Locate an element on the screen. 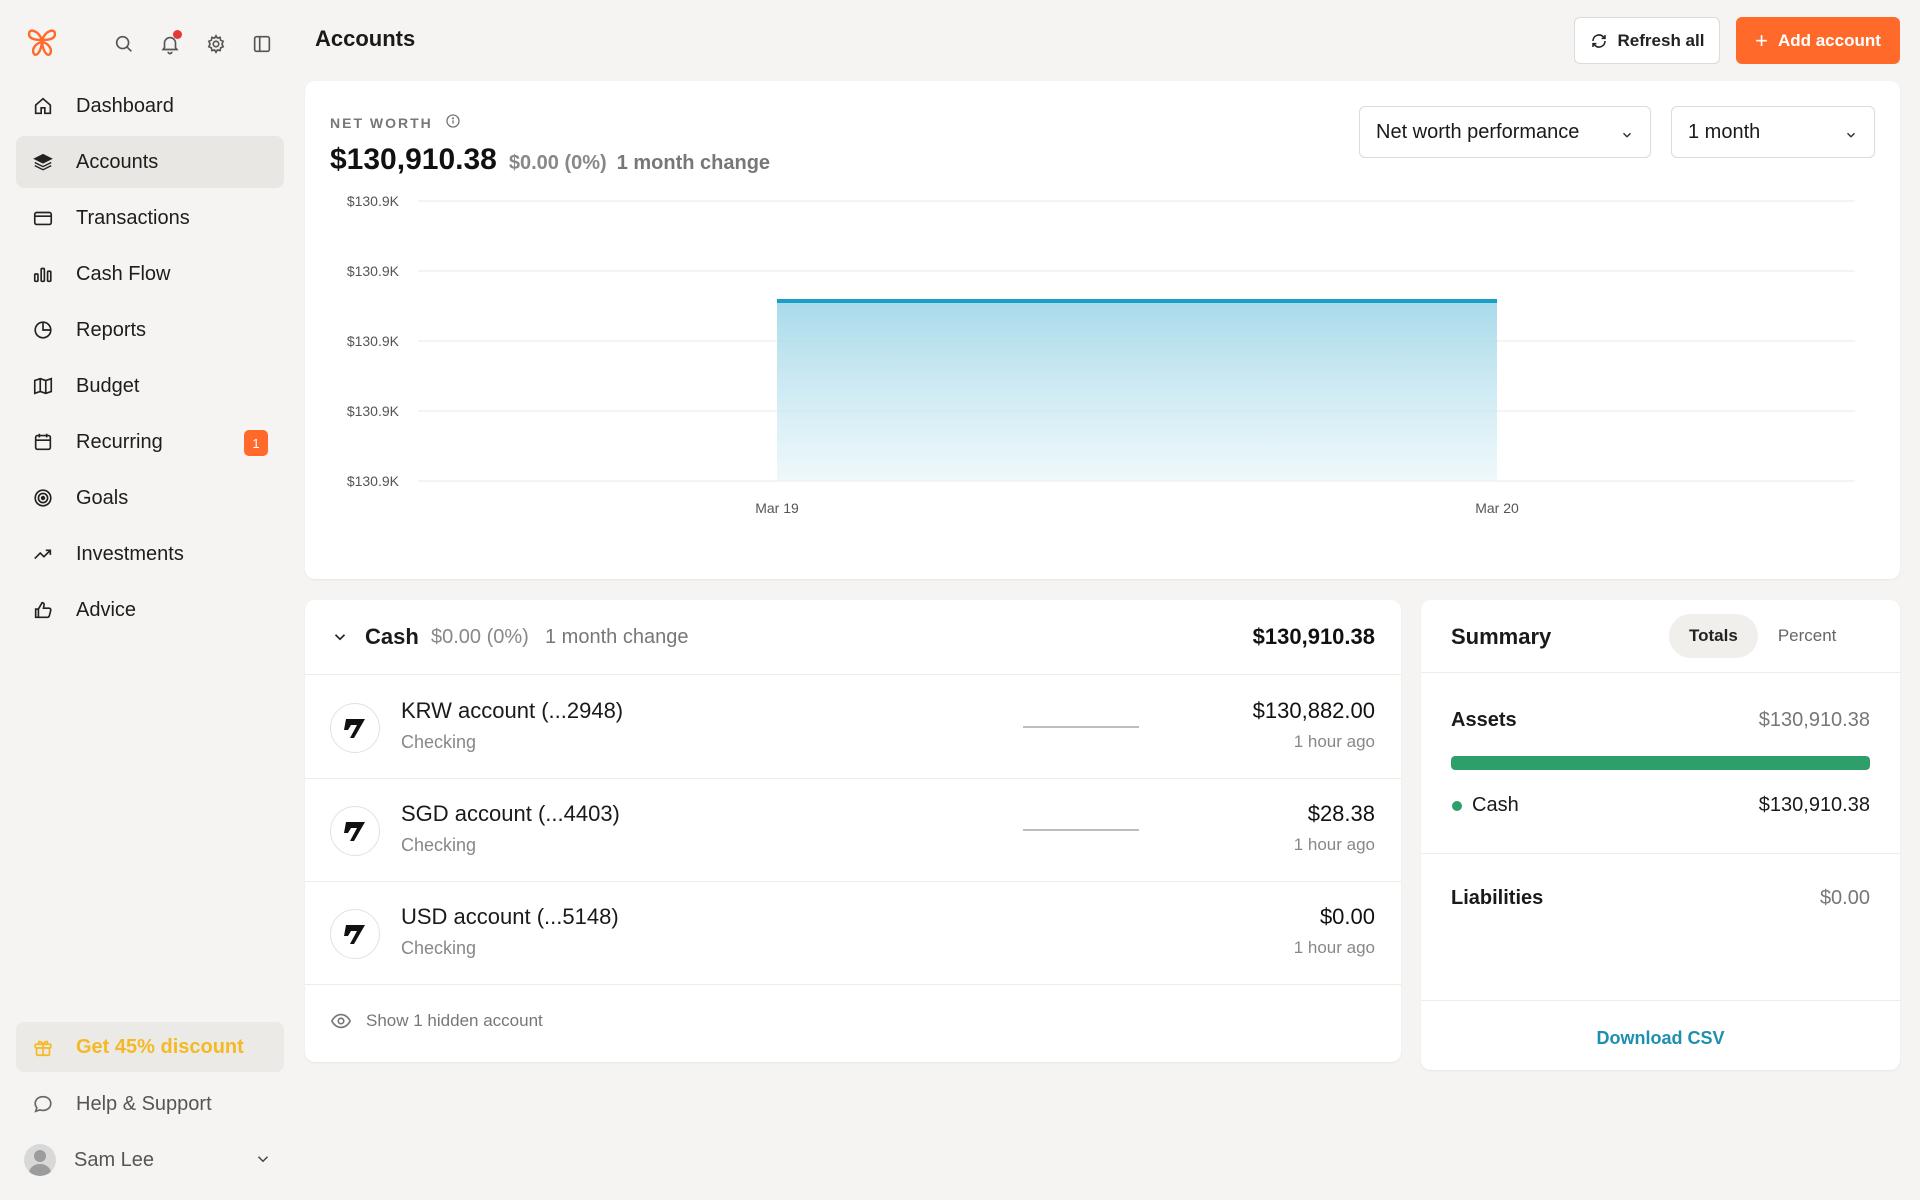 This screenshot has height=1200, width=1920. sidebar-item-reports: Reports is located at coordinates (150, 330).